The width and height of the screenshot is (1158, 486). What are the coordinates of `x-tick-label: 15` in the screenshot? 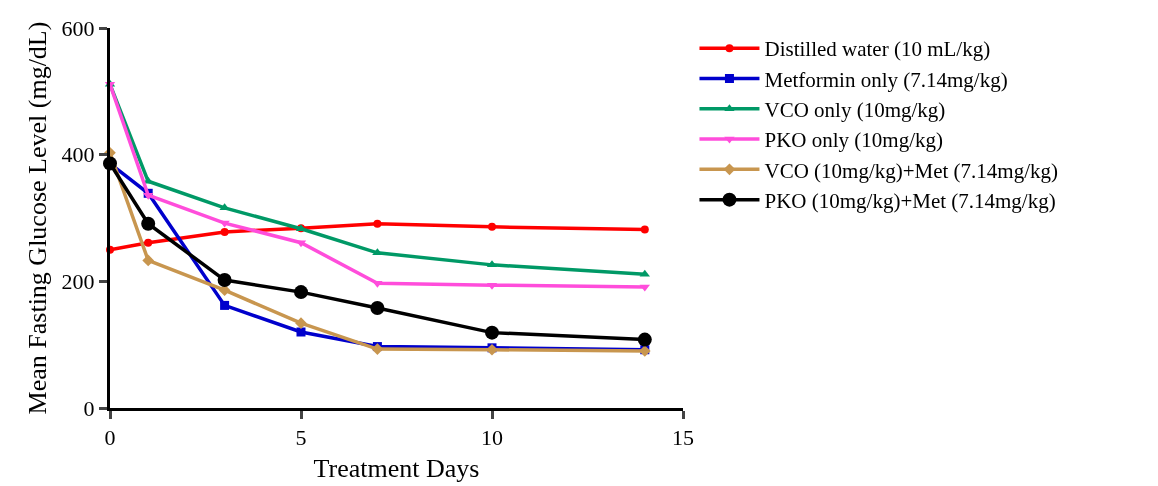 It's located at (683, 438).